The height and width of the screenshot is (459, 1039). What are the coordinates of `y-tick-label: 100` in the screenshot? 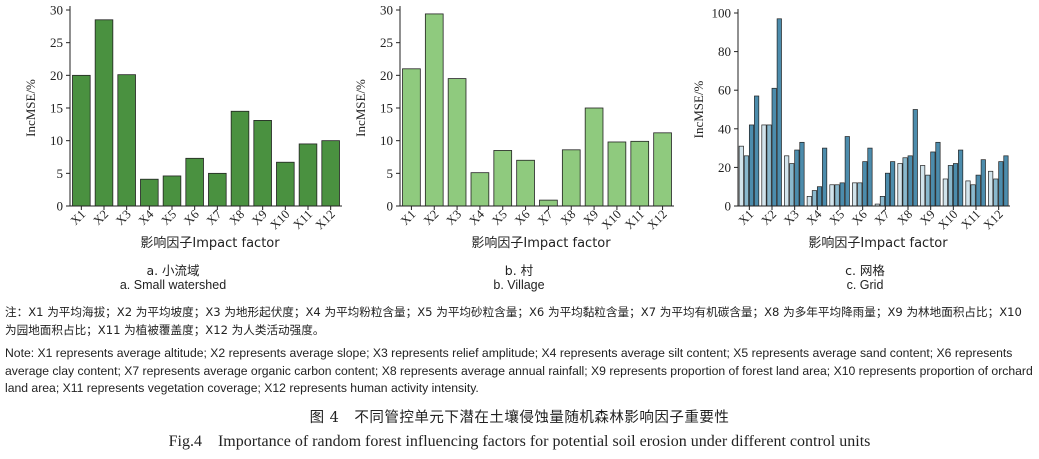 It's located at (722, 13).